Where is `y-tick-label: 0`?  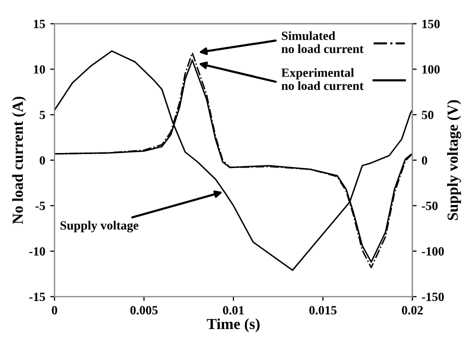 y-tick-label: 0 is located at coordinates (43, 160).